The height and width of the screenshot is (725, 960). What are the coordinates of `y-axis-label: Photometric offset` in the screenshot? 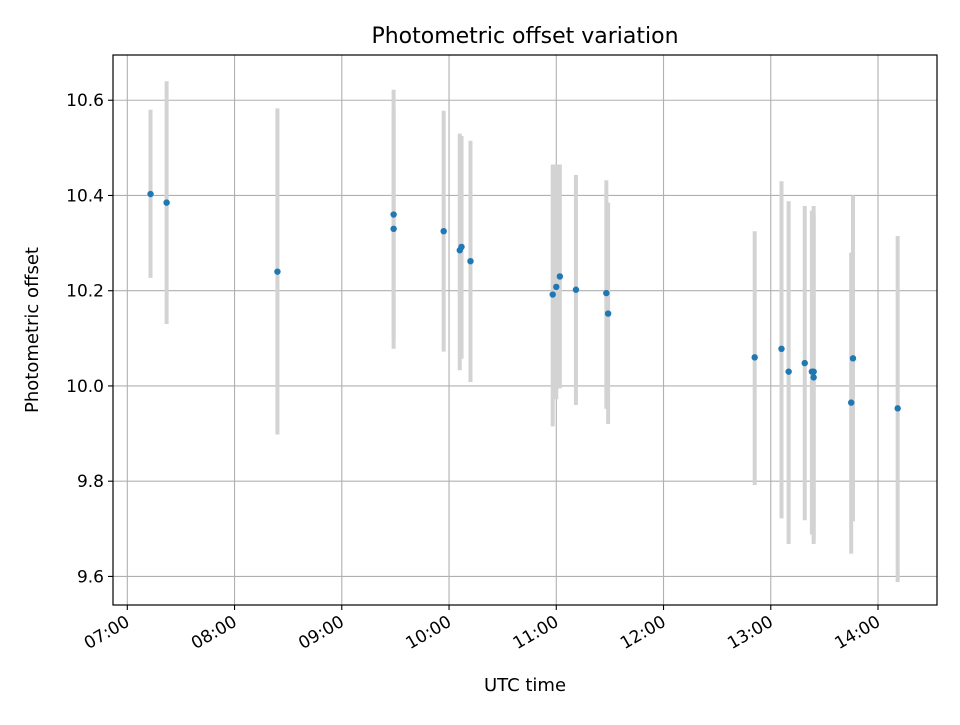 It's located at (32, 330).